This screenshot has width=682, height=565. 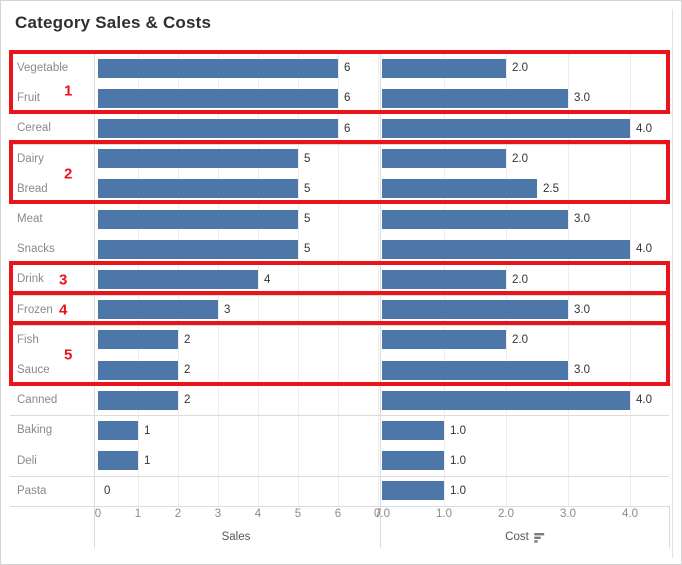 I want to click on category-label: Bread, so click(x=32, y=188).